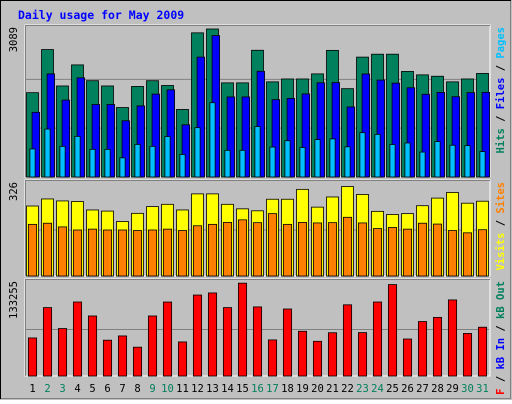  I want to click on legend-label-files: Files, so click(501, 94).